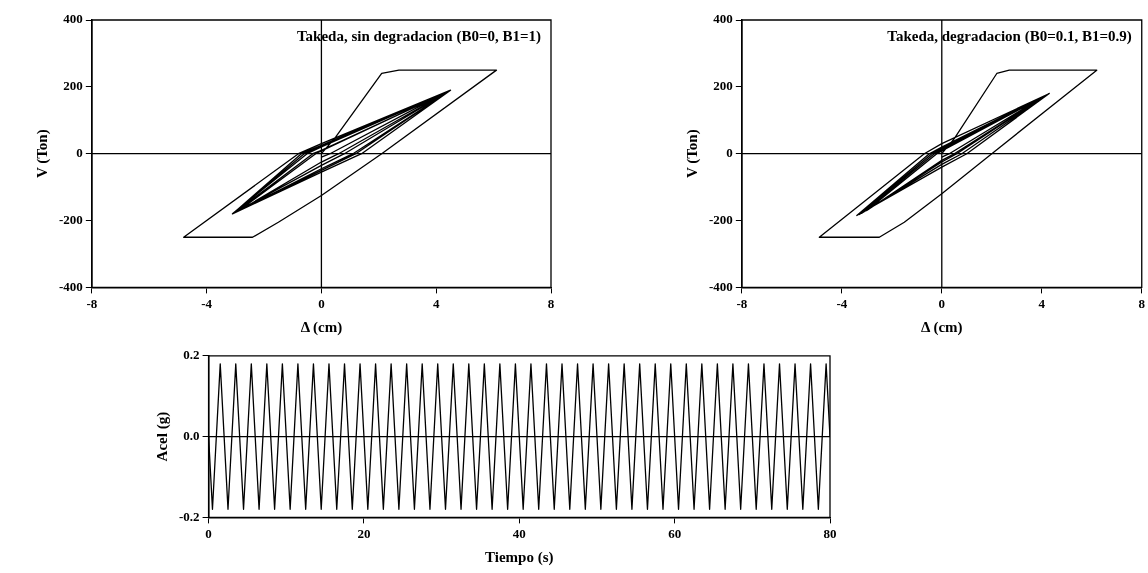  I want to click on text: Takeda, degradacion (B0=0.1, B1=0.9), so click(1009, 37).